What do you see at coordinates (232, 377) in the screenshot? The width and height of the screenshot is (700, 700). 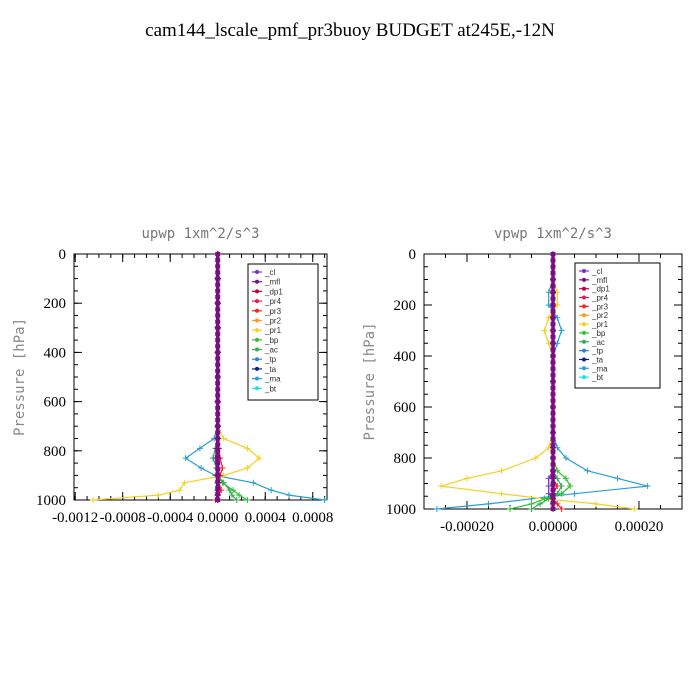 I see `series-line-bp` at bounding box center [232, 377].